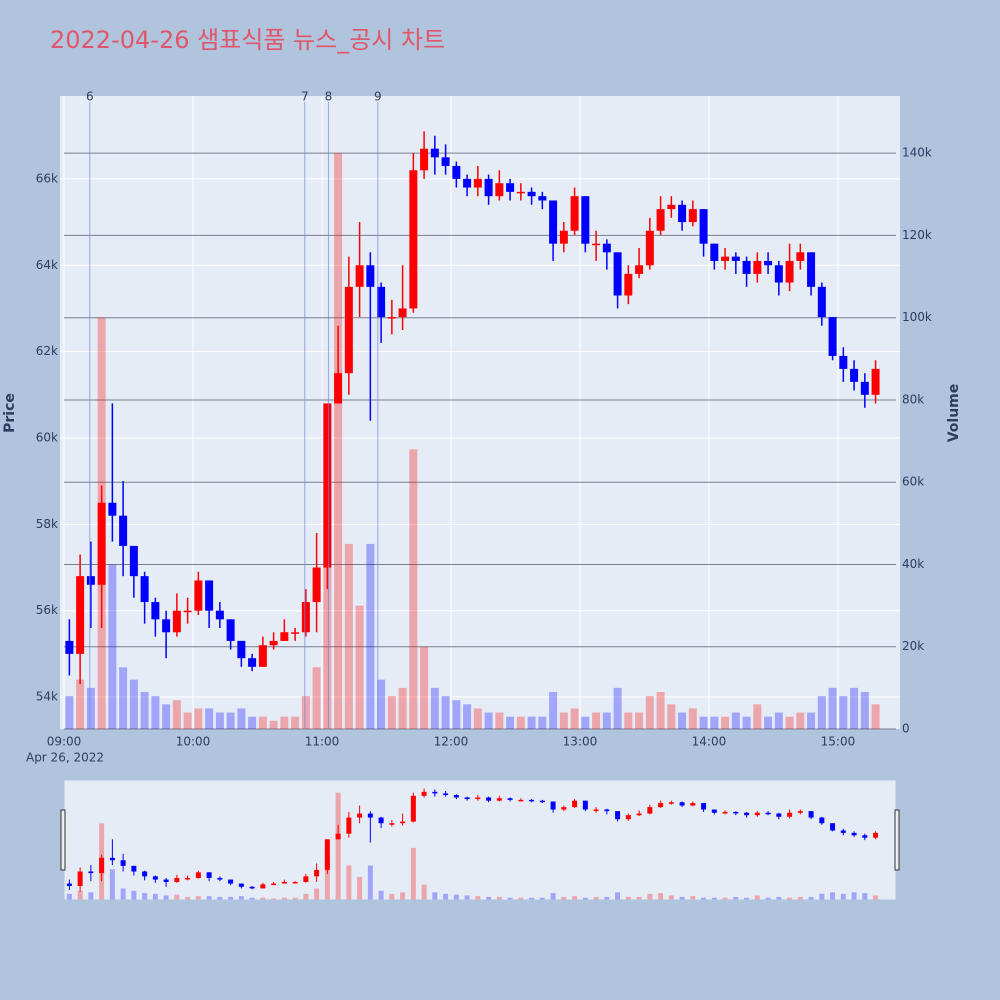 The image size is (1000, 1000). What do you see at coordinates (305, 97) in the screenshot?
I see `news-label: 7` at bounding box center [305, 97].